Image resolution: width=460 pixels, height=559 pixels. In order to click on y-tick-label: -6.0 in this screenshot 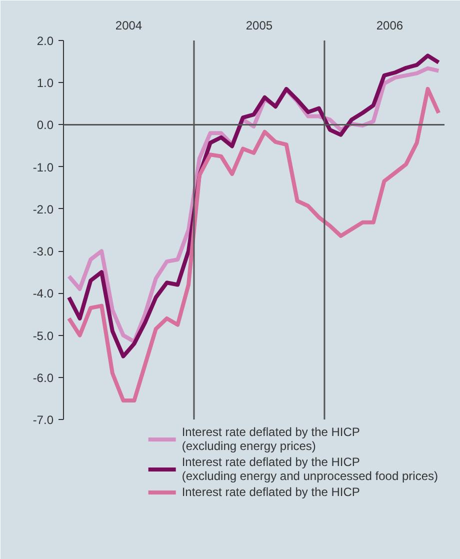, I will do `click(43, 377)`.